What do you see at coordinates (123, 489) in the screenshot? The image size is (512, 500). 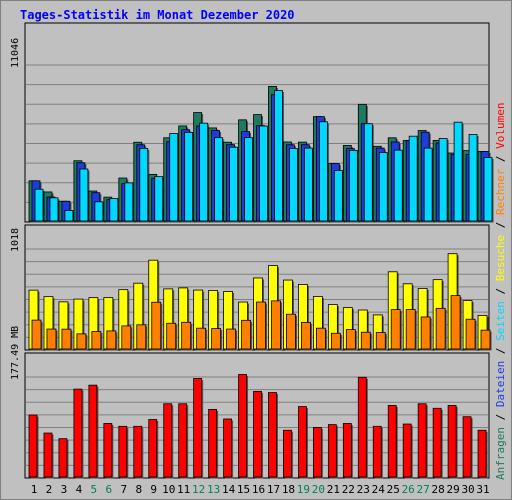 I see `x-tick-label-day-7: 7` at bounding box center [123, 489].